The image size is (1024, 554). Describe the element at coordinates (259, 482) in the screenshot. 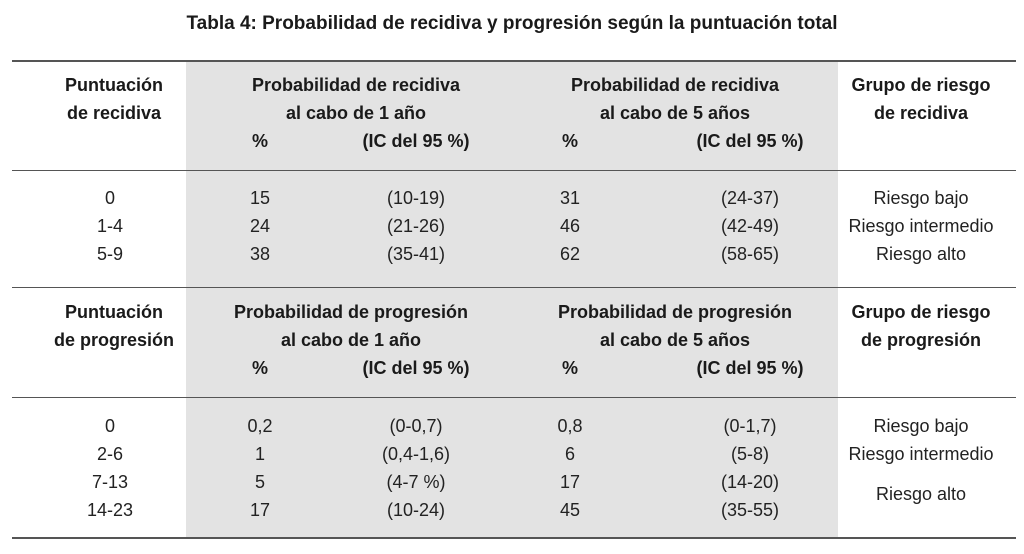

I see `cell-p1: 5` at that location.